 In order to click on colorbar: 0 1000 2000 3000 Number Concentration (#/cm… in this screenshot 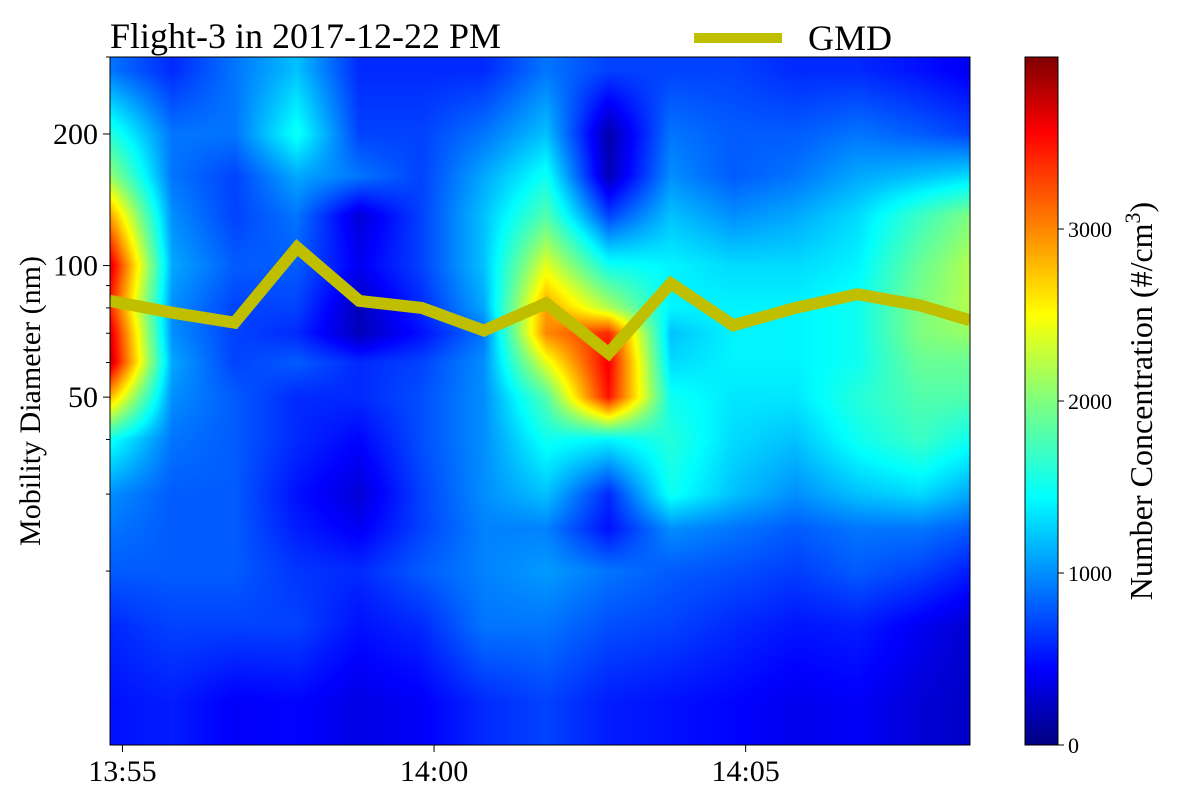, I will do `click(1091, 407)`.